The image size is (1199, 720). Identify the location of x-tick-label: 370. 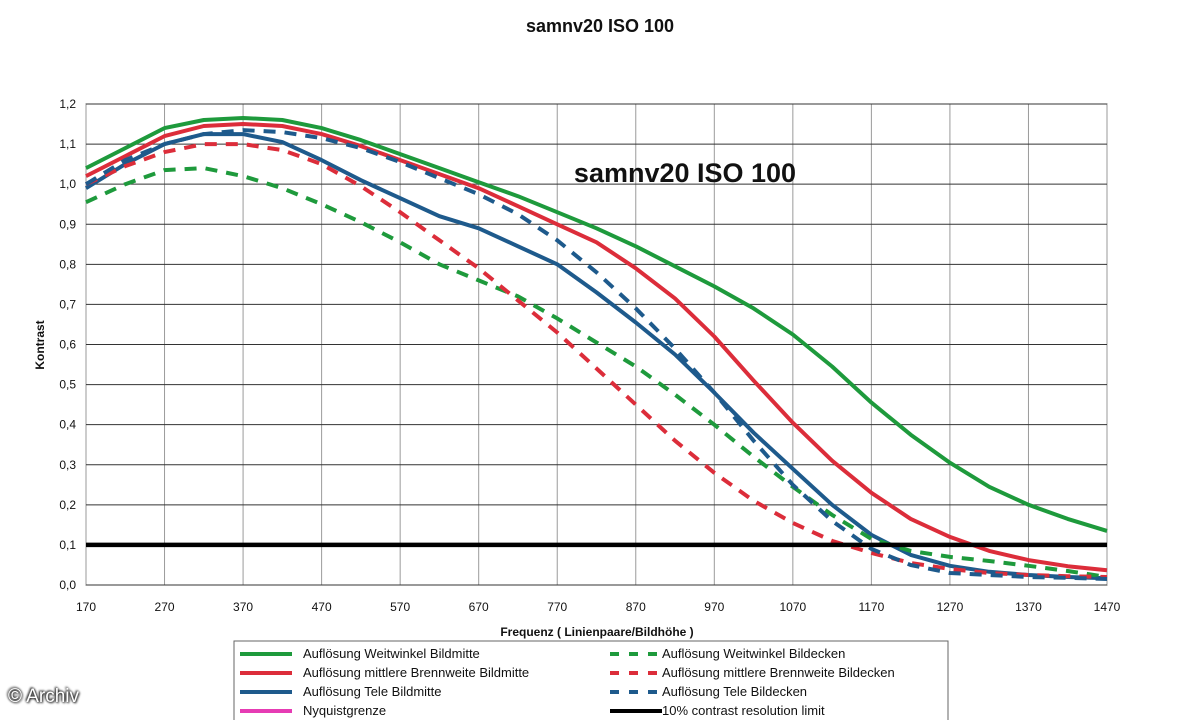
(243, 607).